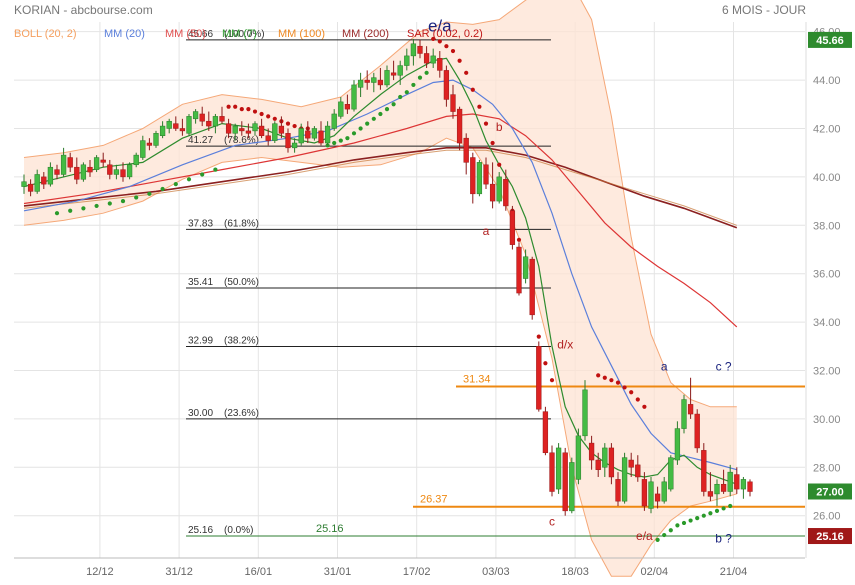  Describe the element at coordinates (124, 34) in the screenshot. I see `legend-item: MM (20)` at that location.